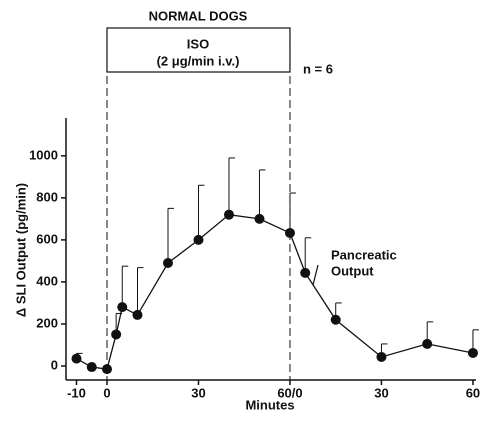  I want to click on y-tick-label: 1000, so click(43, 154).